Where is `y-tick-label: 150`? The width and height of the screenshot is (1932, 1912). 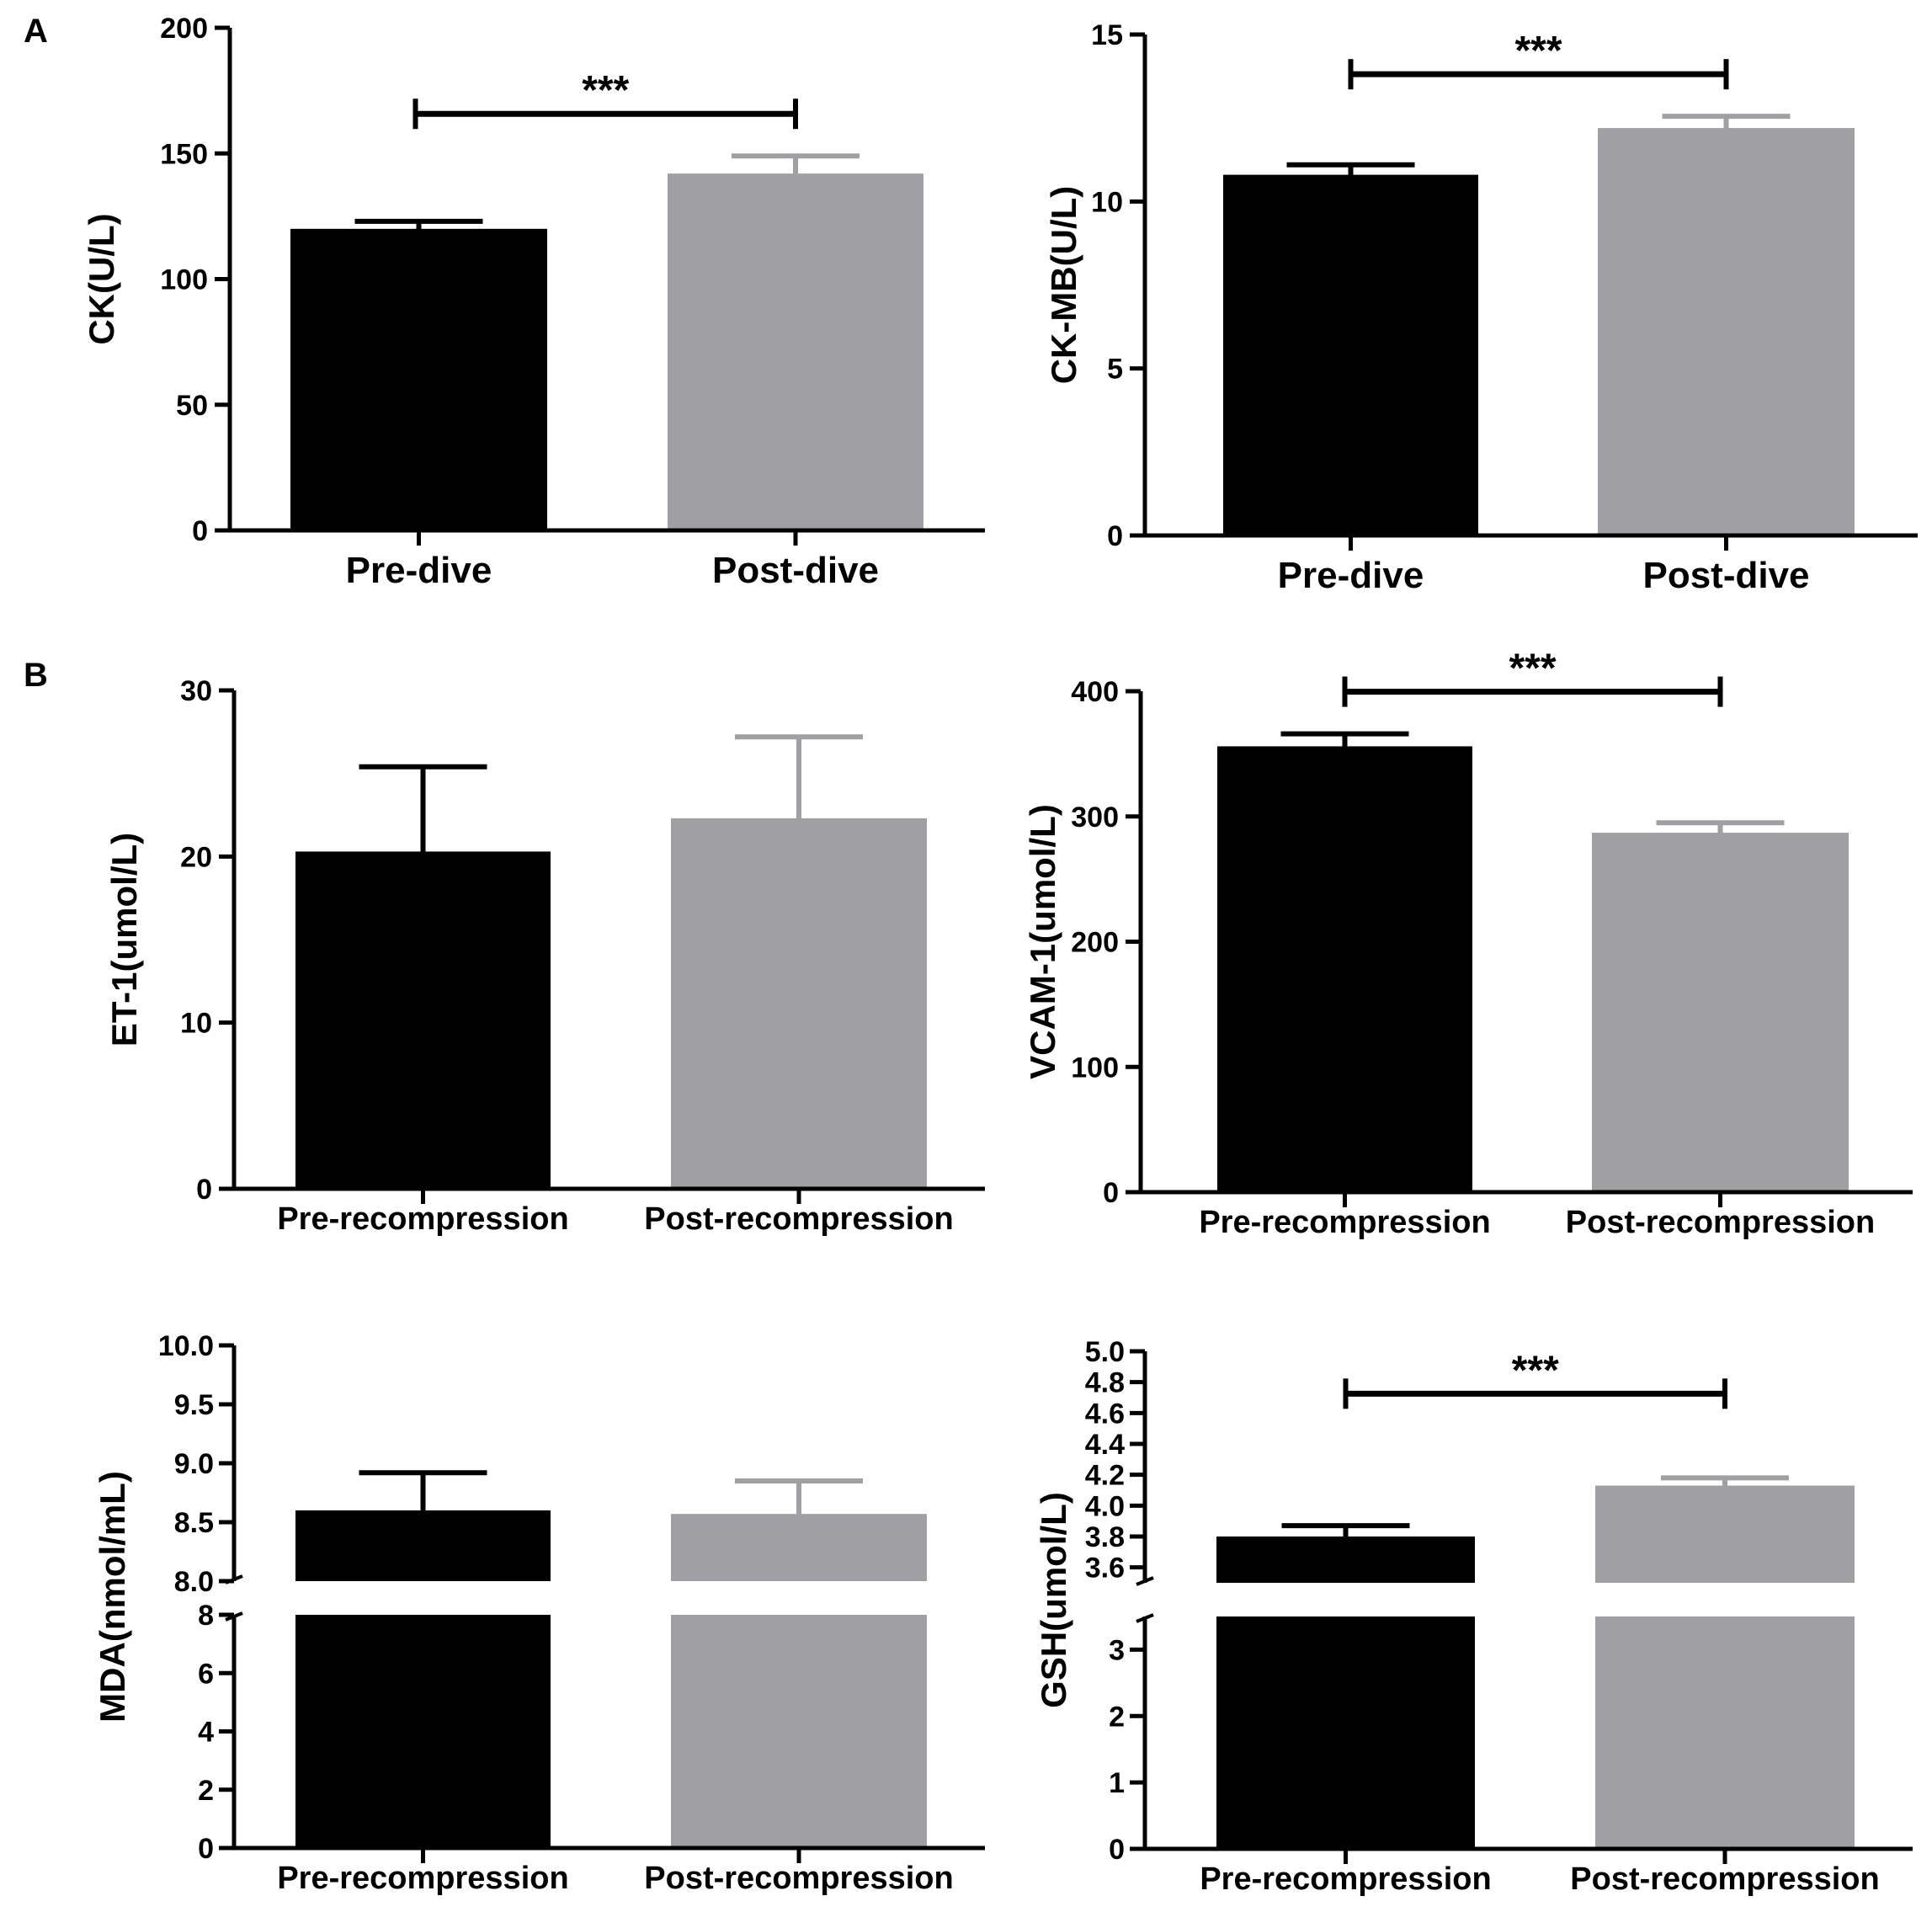
y-tick-label: 150 is located at coordinates (184, 154).